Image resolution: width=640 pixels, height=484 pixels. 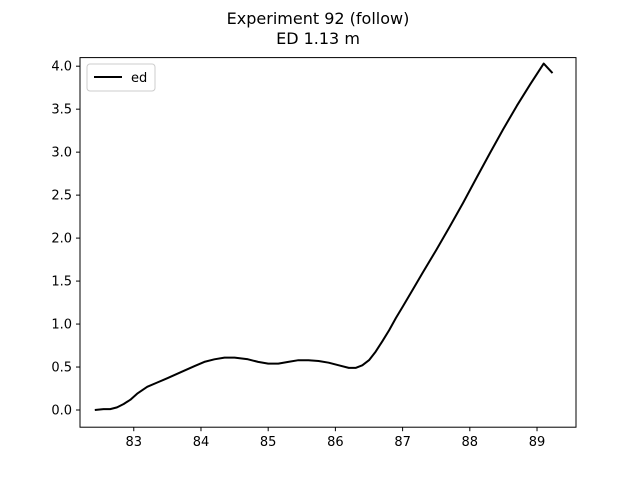 What do you see at coordinates (61, 282) in the screenshot?
I see `y-tick-label-3: 1.5` at bounding box center [61, 282].